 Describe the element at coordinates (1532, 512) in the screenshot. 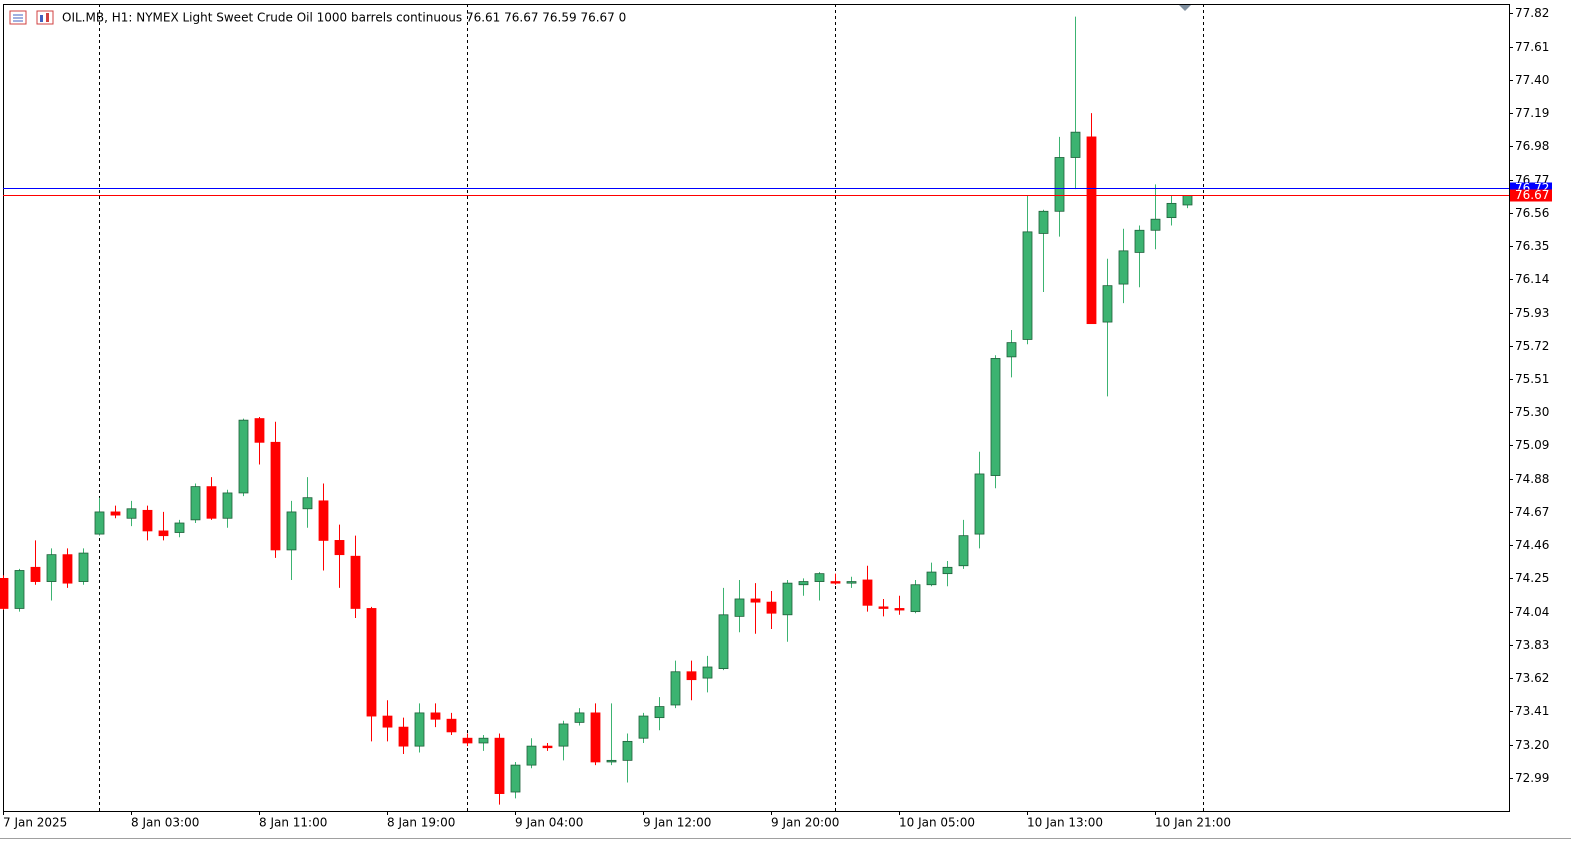

I see `y-tick-label: 74.67` at that location.